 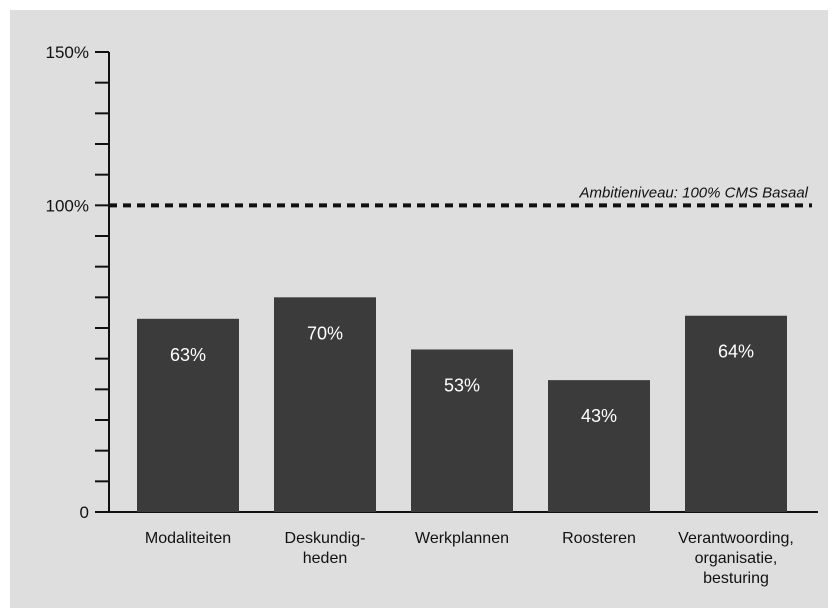 What do you see at coordinates (325, 333) in the screenshot?
I see `bar-value-label: 70%` at bounding box center [325, 333].